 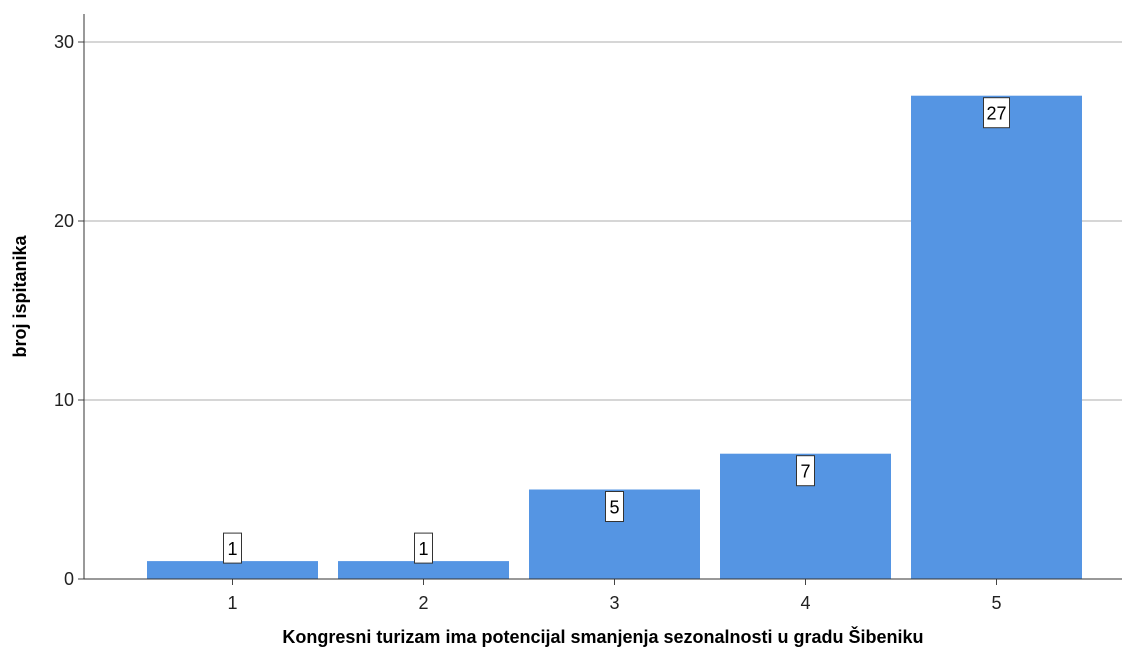 What do you see at coordinates (614, 603) in the screenshot?
I see `x-tick-label: 3` at bounding box center [614, 603].